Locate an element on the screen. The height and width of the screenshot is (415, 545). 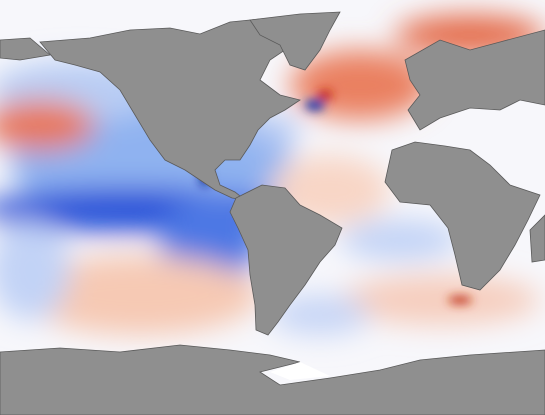
asia-west-edge is located at coordinates (25, 49).